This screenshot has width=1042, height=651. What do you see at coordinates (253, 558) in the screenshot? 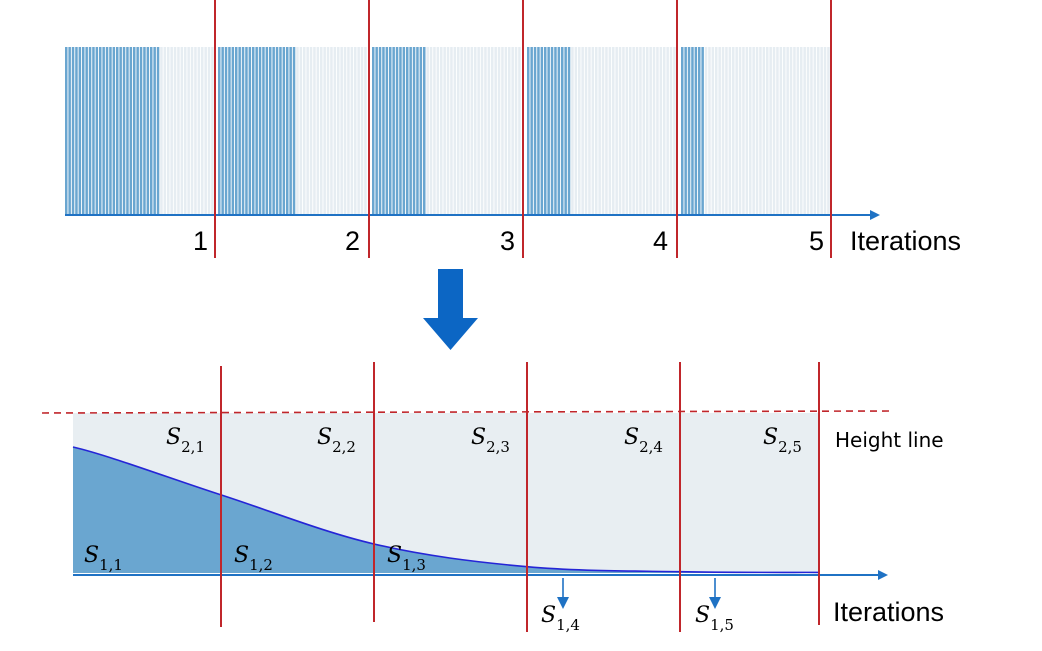
I see `label-s12: S1,2` at bounding box center [253, 558].